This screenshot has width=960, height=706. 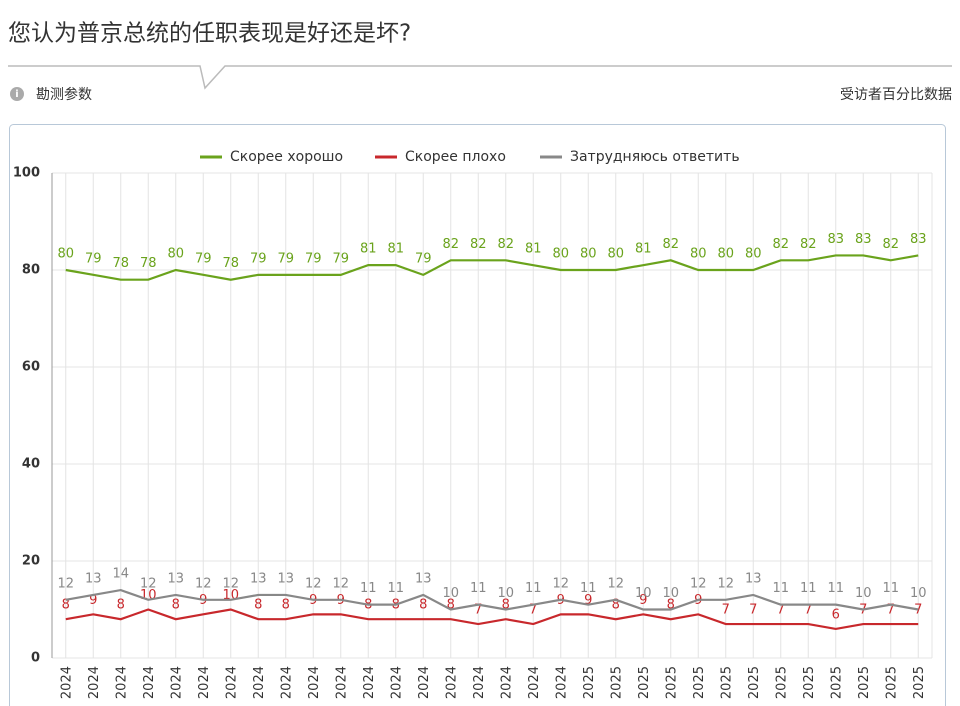 I want to click on units-label: 受访者百分比数据, so click(x=896, y=95).